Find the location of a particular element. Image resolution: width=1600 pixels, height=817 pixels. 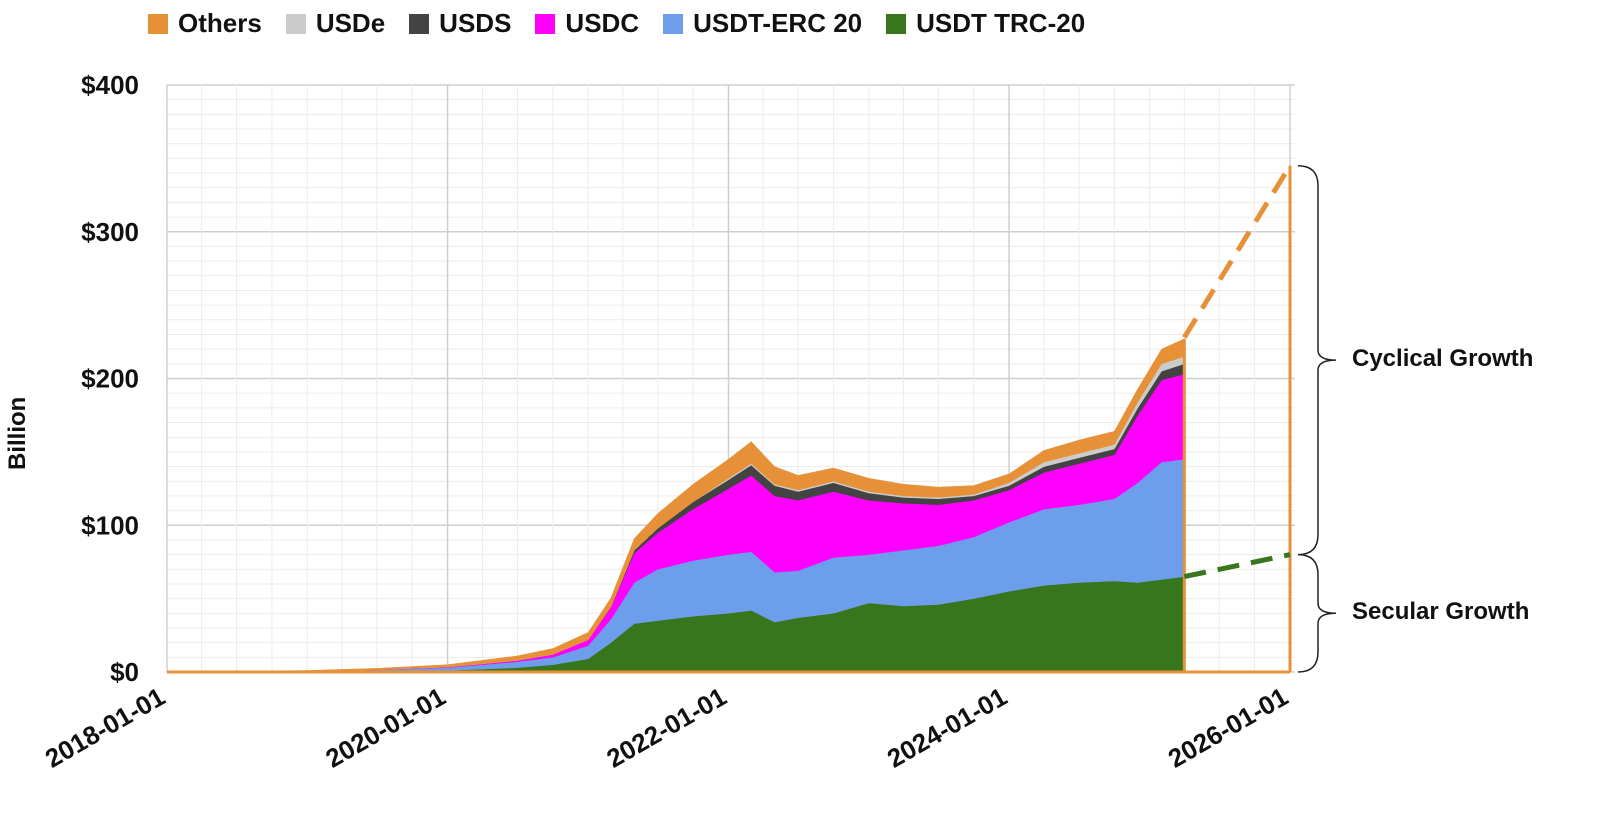

legend-item-usdt-erc-20: USDT-ERC 20 is located at coordinates (762, 23).